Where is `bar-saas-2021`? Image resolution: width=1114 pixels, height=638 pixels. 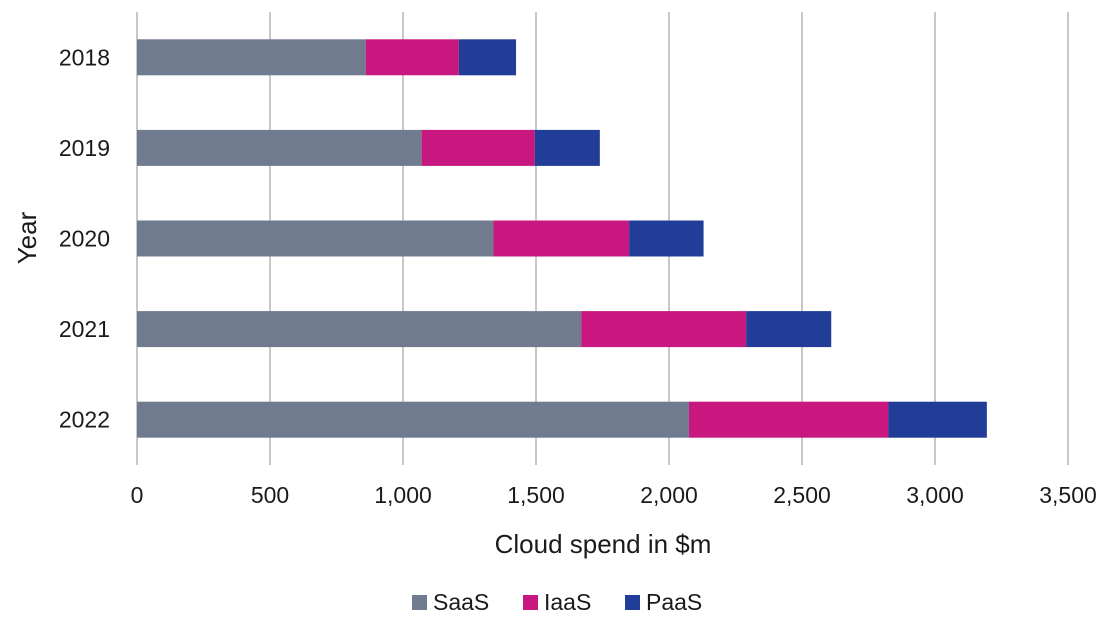
bar-saas-2021 is located at coordinates (359, 329).